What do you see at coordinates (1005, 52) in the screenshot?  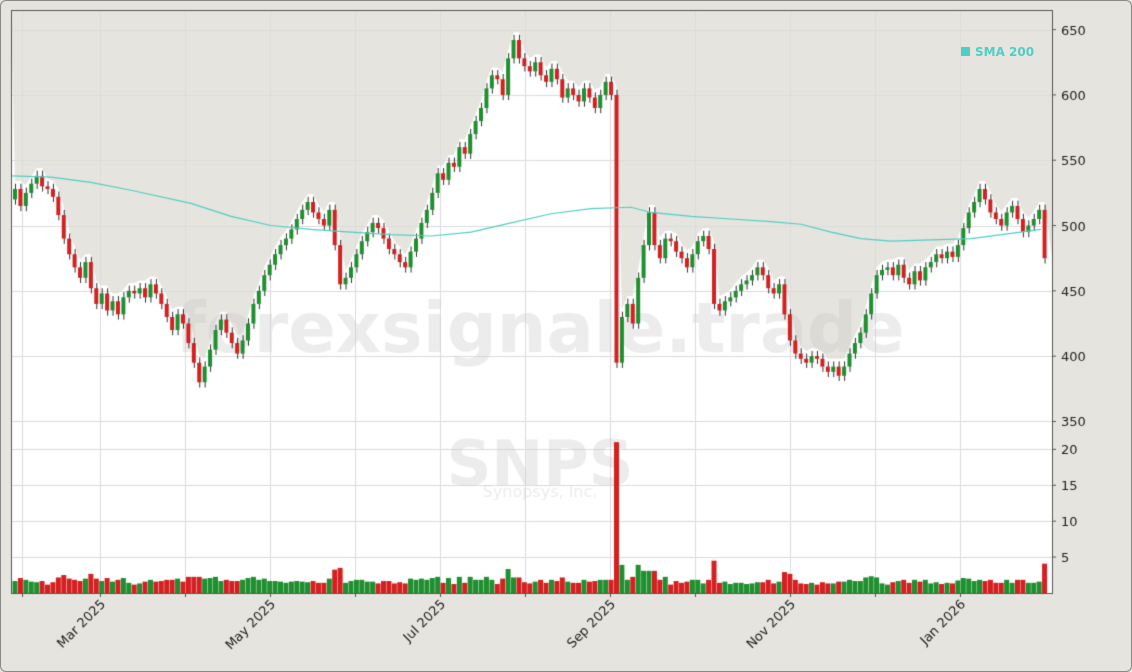 I see `legend-label: SMA 200` at bounding box center [1005, 52].